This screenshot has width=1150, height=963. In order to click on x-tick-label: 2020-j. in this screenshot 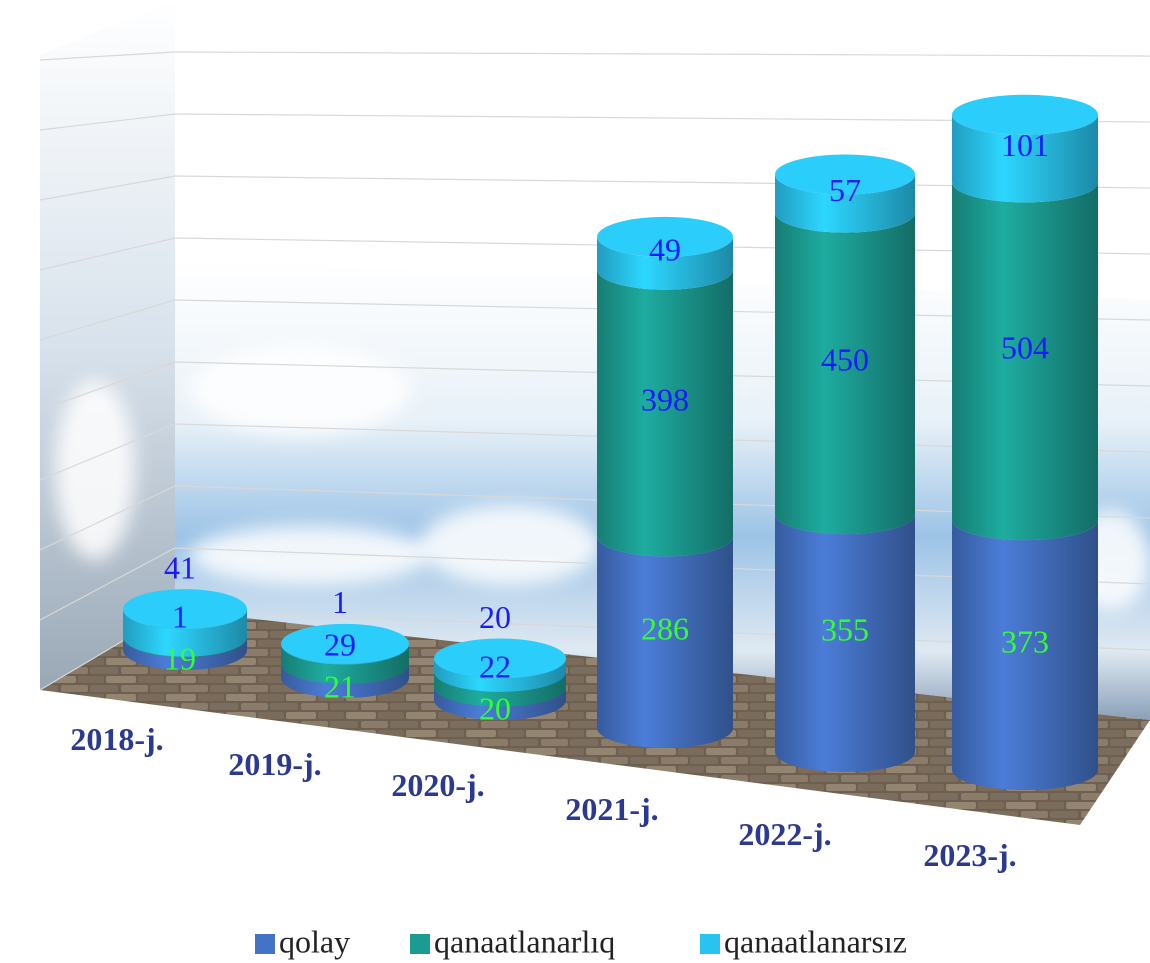, I will do `click(437, 785)`.